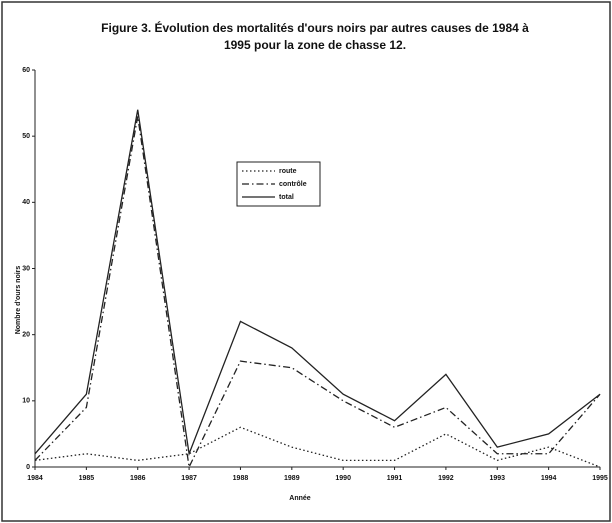 The height and width of the screenshot is (523, 612). What do you see at coordinates (26, 136) in the screenshot?
I see `y-tick-label: 50` at bounding box center [26, 136].